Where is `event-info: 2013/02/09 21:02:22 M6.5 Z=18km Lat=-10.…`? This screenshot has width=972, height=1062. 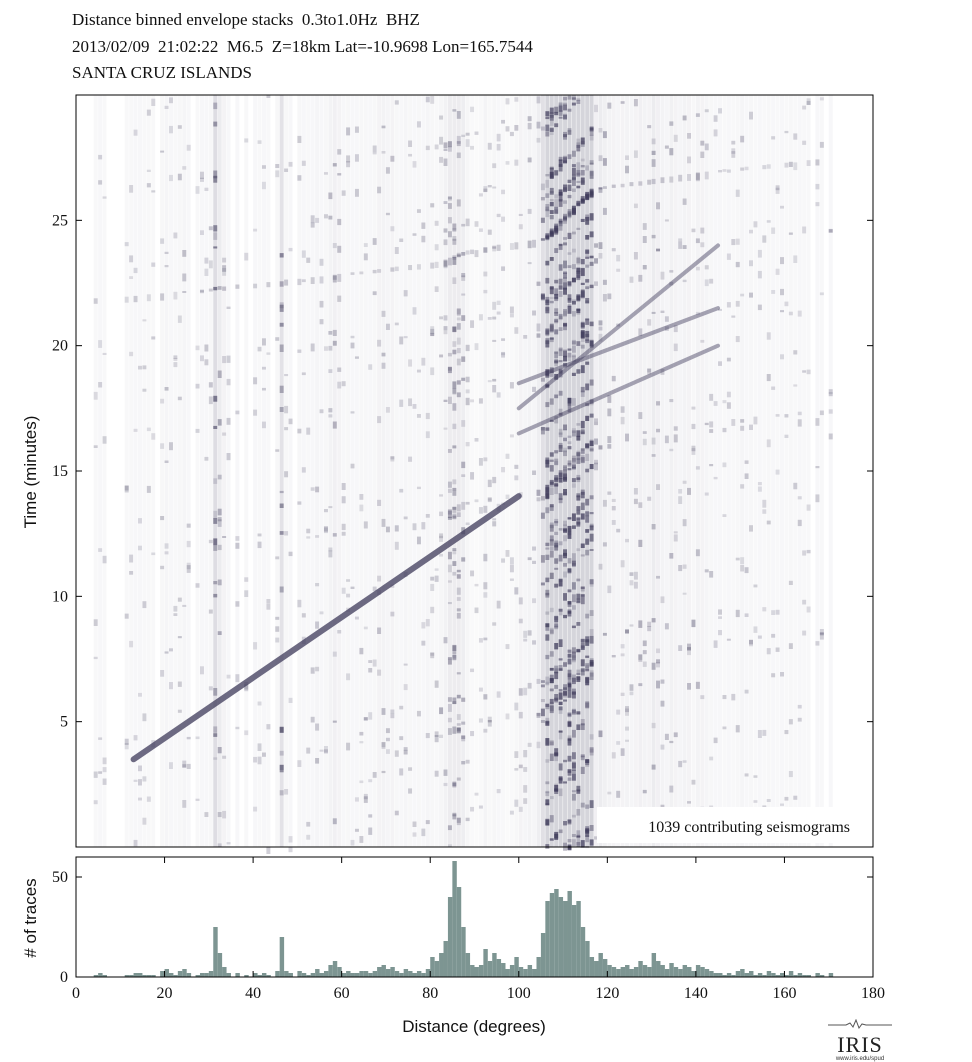 event-info: 2013/02/09 21:02:22 M6.5 Z=18km Lat=-10.… is located at coordinates (302, 46).